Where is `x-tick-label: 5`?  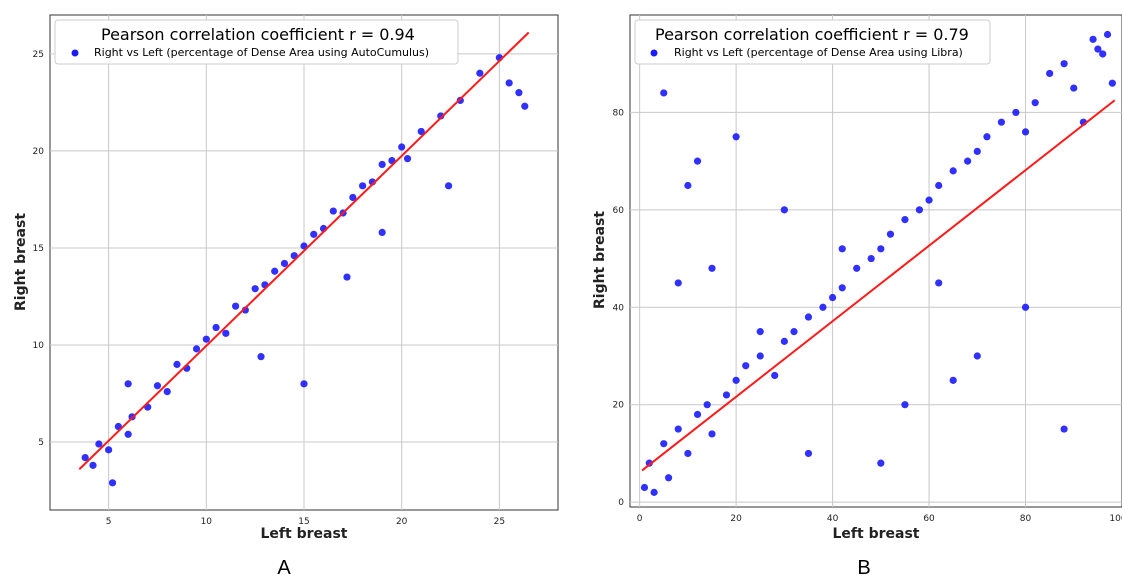 x-tick-label: 5 is located at coordinates (109, 522).